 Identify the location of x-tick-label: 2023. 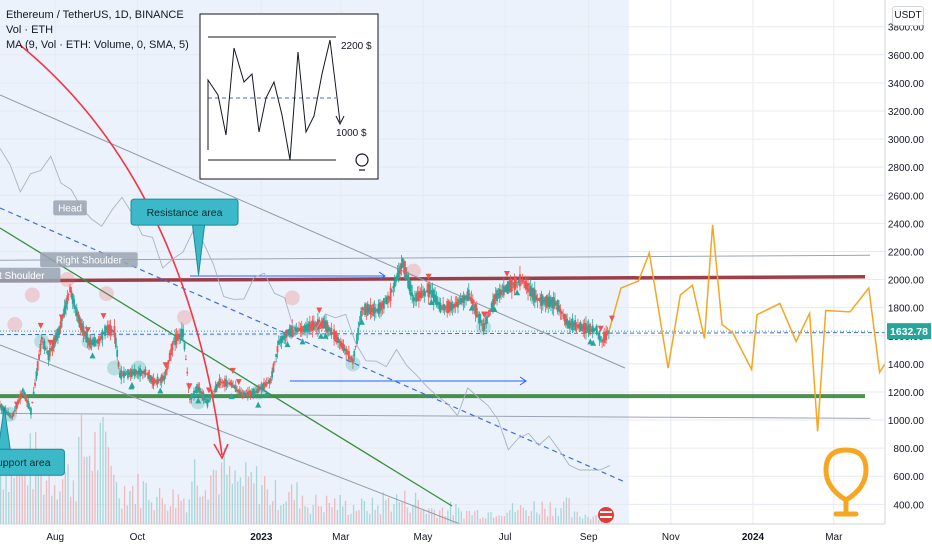
(261, 537).